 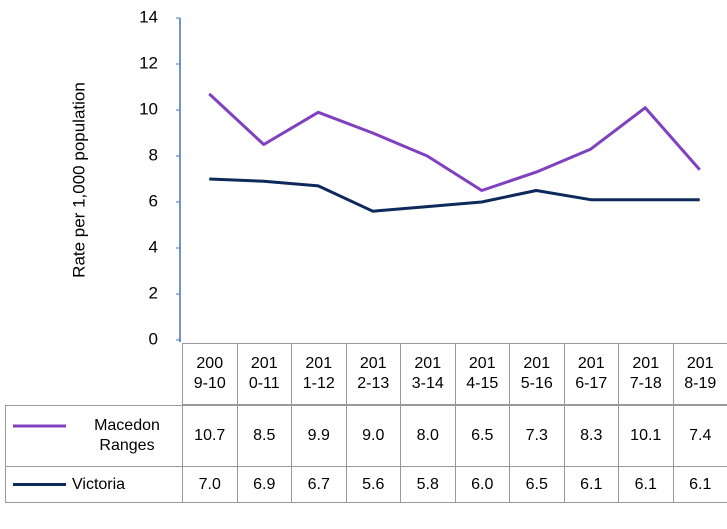 What do you see at coordinates (319, 436) in the screenshot?
I see `data-label: 9.9` at bounding box center [319, 436].